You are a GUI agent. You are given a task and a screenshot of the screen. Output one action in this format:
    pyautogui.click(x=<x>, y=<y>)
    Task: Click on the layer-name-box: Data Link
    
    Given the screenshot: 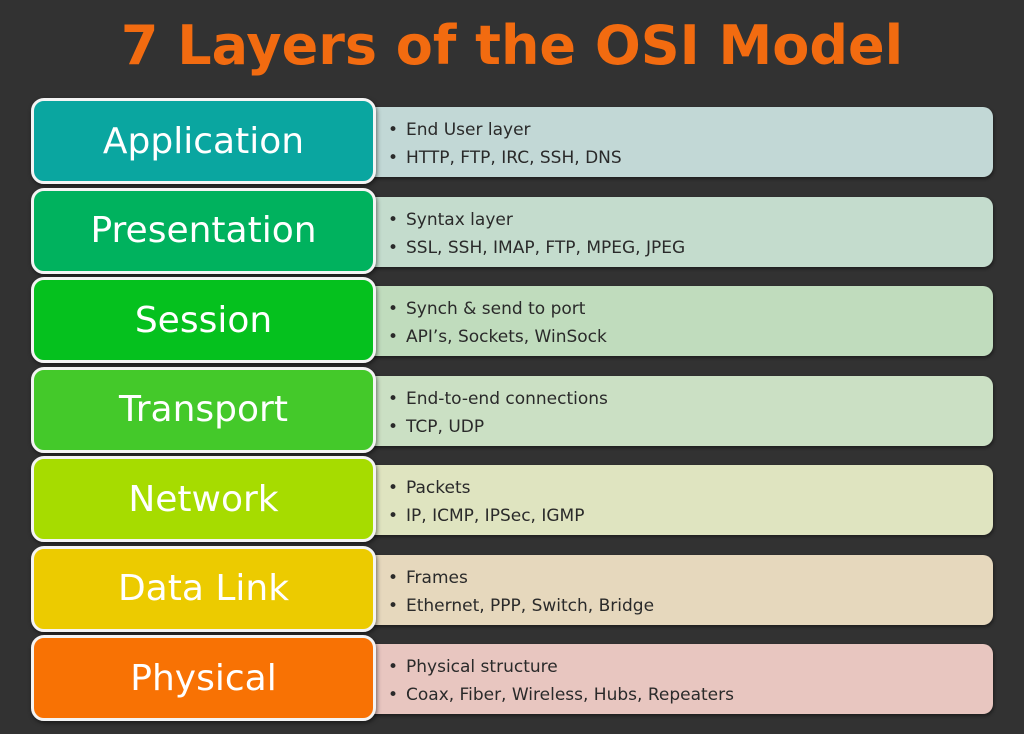 What is the action you would take?
    pyautogui.click(x=203, y=588)
    